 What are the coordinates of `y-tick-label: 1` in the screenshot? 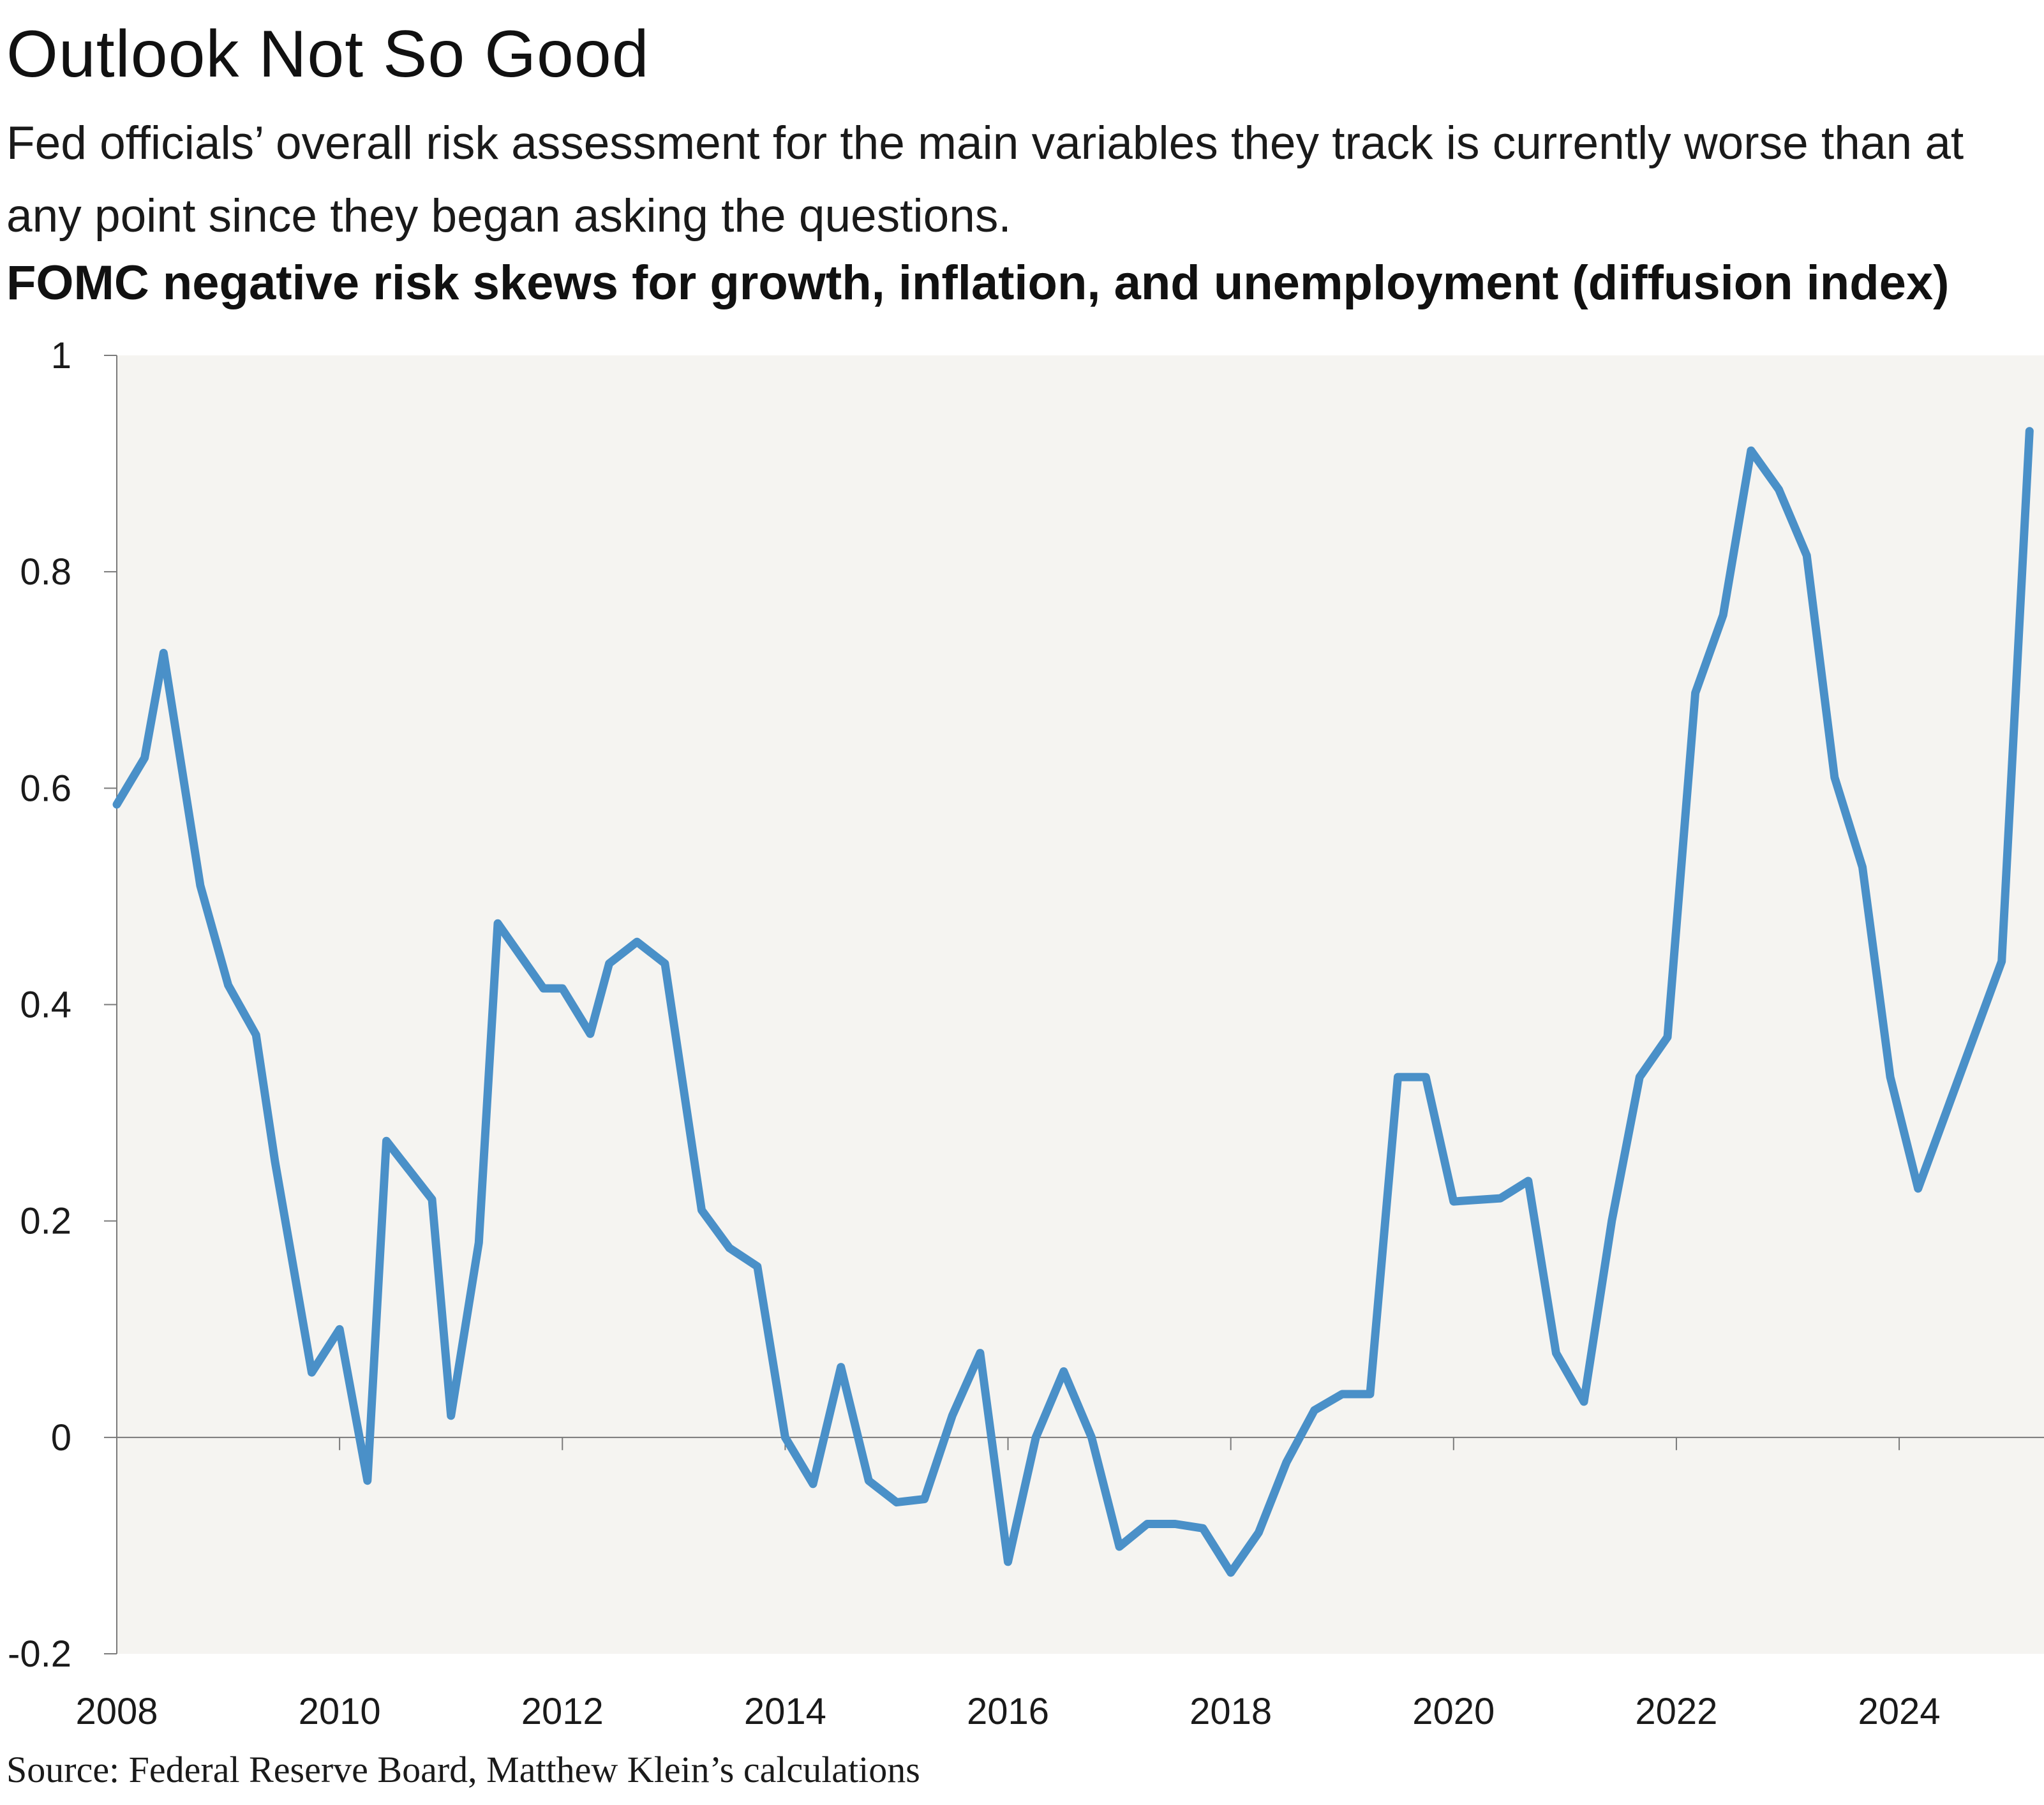 It's located at (61, 356).